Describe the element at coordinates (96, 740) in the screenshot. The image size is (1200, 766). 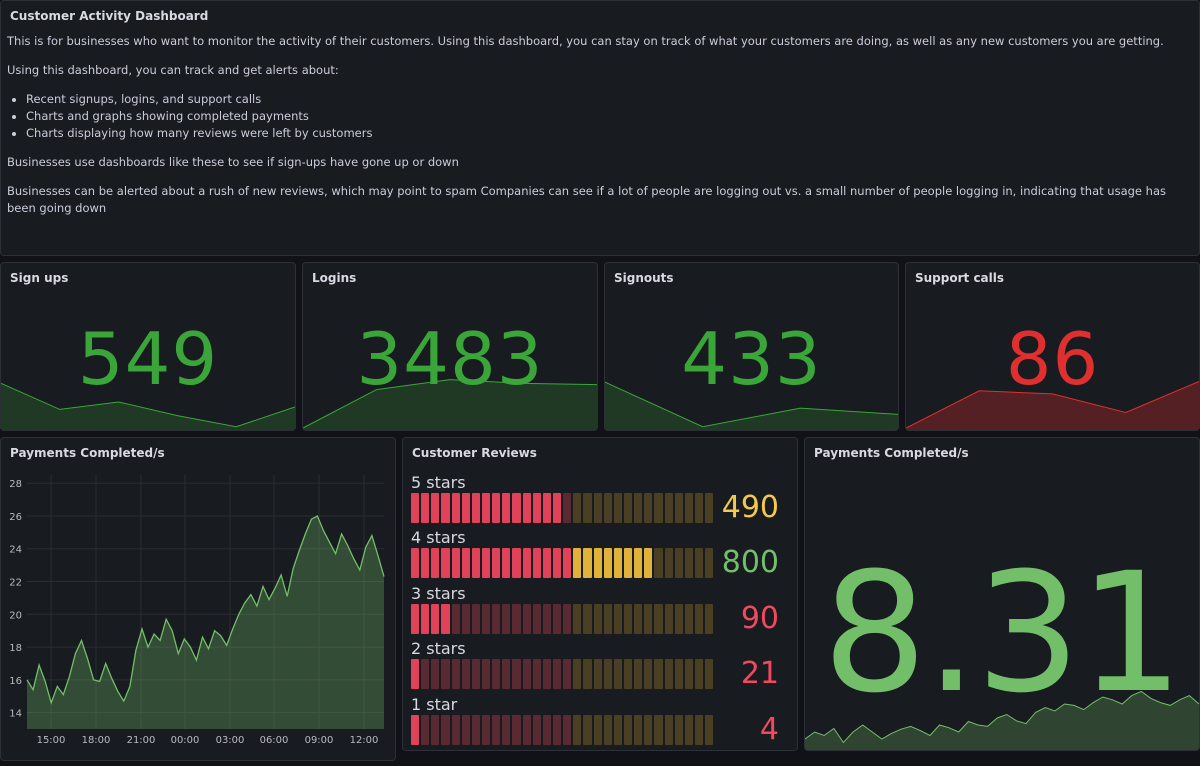
I see `x-tick-label: 18:00` at that location.